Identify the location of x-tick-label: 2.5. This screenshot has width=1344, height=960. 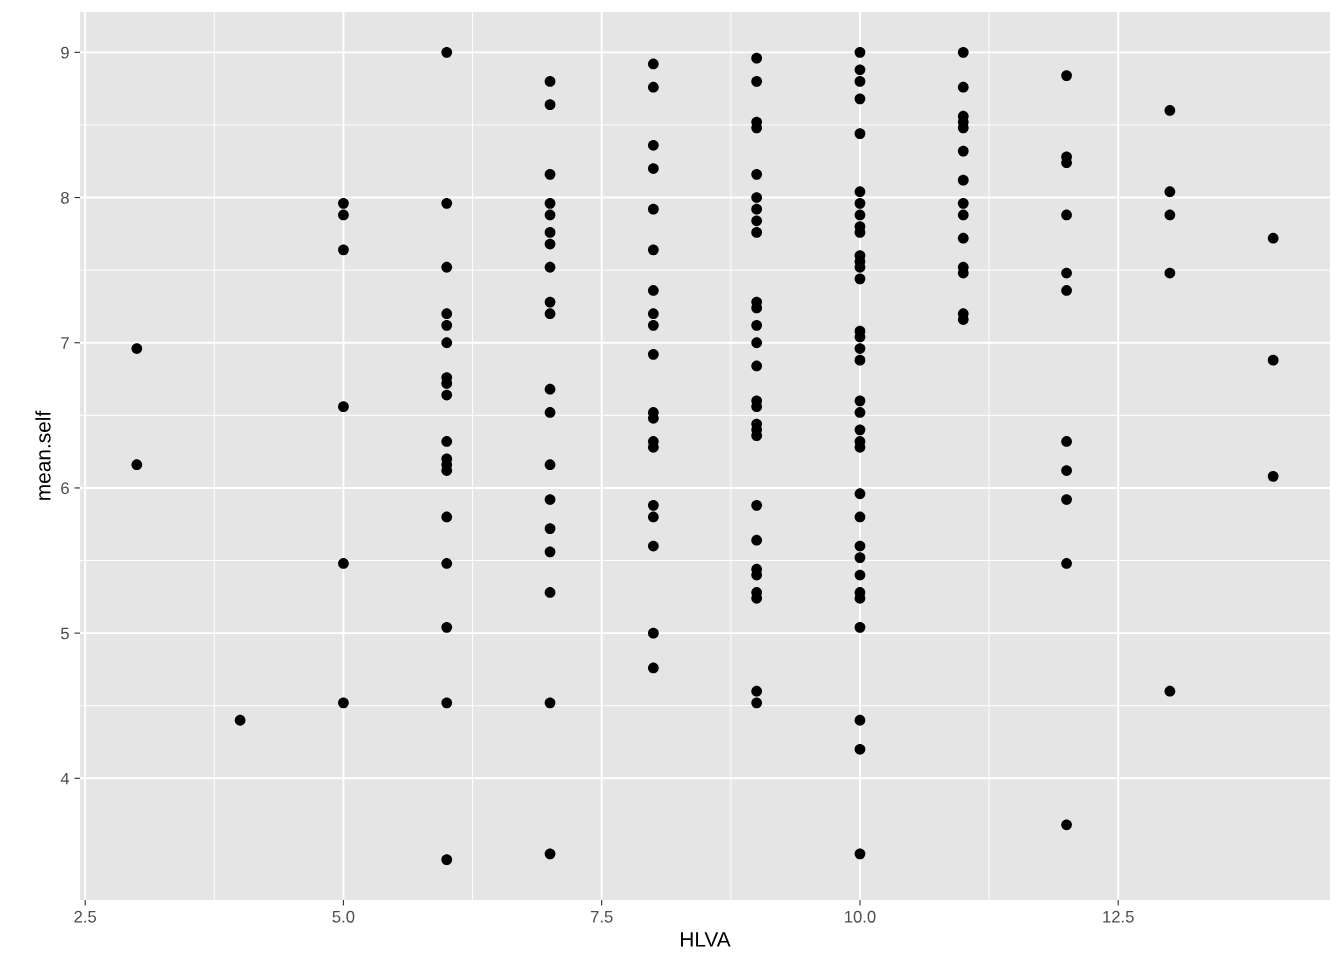
(85, 916).